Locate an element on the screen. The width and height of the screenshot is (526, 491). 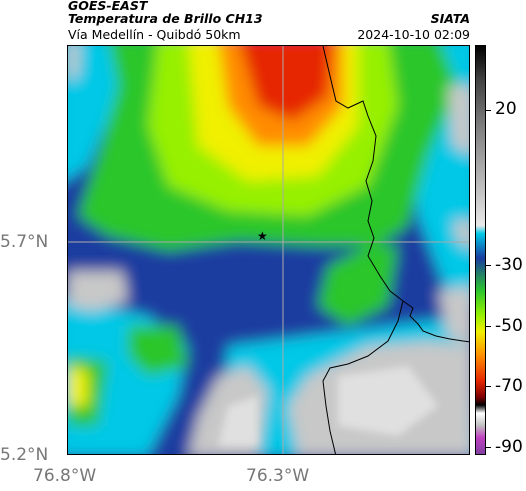
colorbar-label-minus50: -50 is located at coordinates (509, 326).